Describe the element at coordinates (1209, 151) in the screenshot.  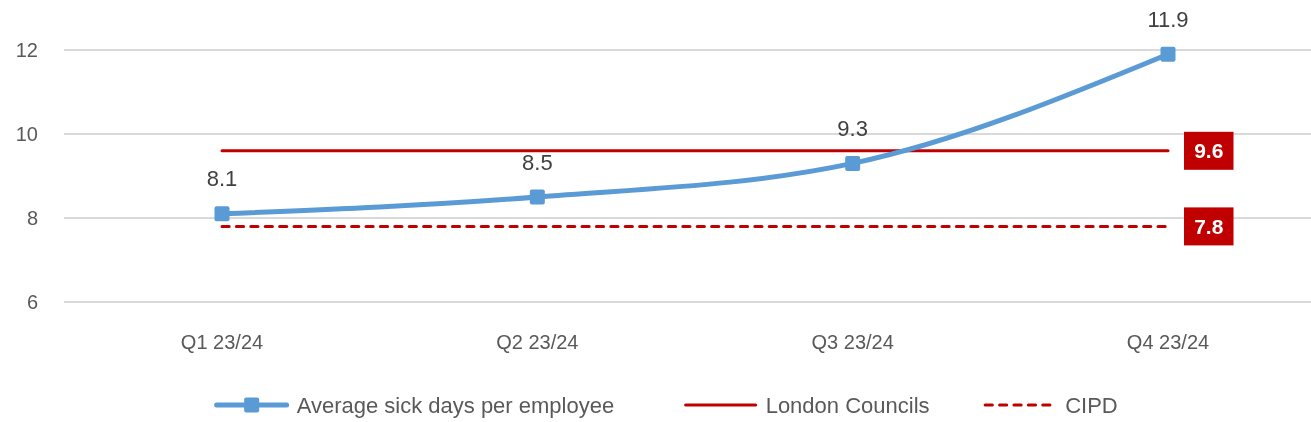
I see `data-label: 9.6` at that location.